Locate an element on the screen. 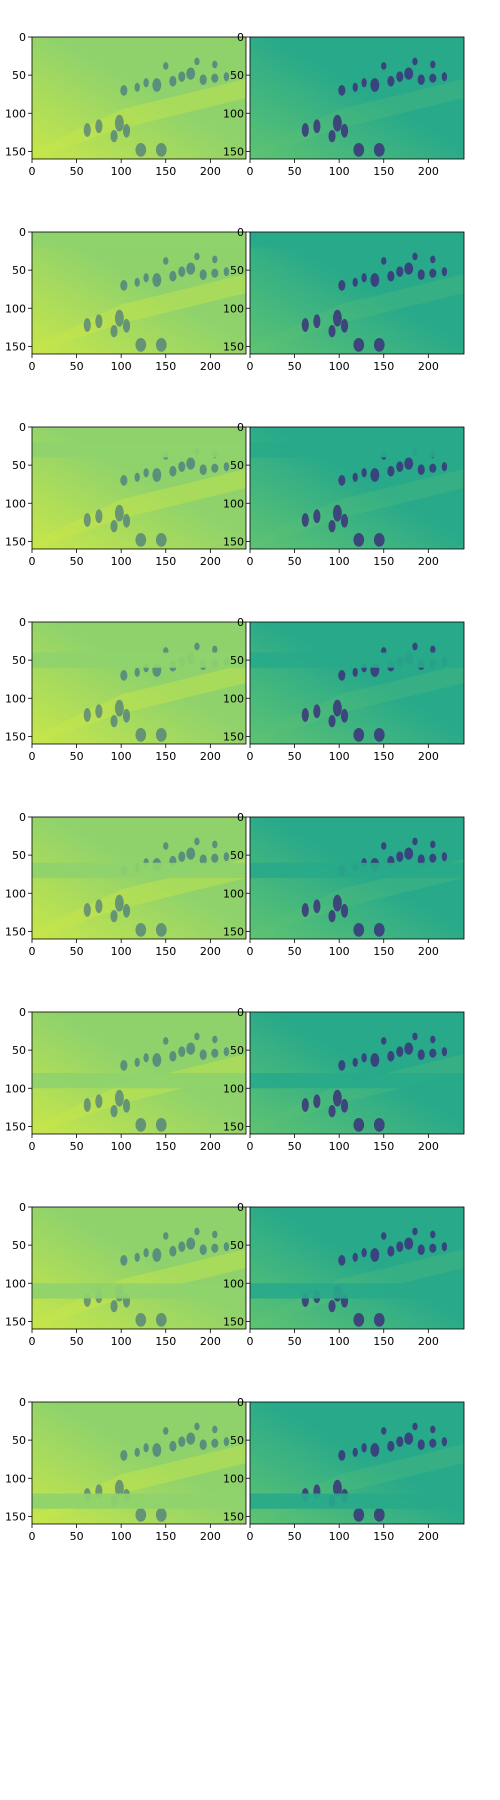 This screenshot has height=1800, width=500. image-panel-r5-c2: 0 50 100 150 200 0 50 100 150 is located at coordinates (344, 884).